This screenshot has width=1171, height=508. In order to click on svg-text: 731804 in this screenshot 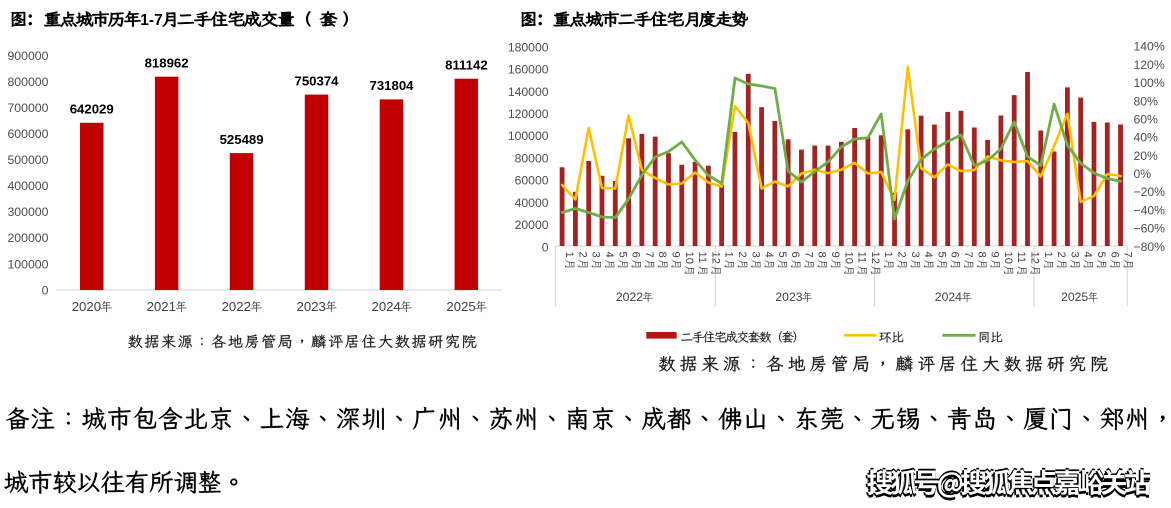, I will do `click(391, 85)`.